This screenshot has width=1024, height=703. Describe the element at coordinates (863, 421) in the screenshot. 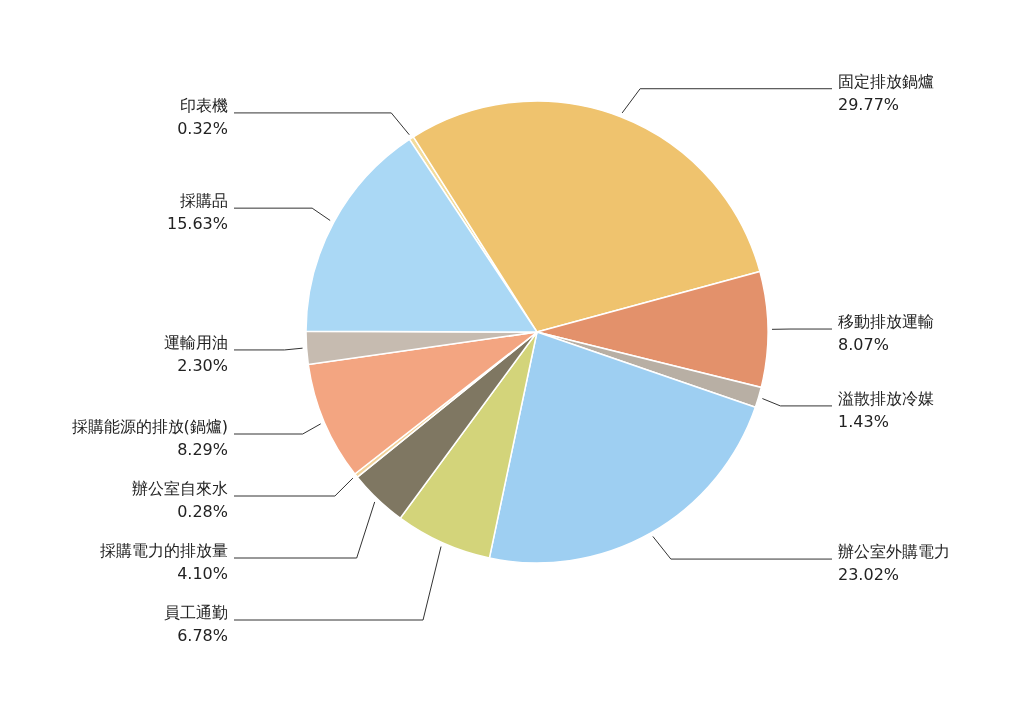

I see `data-label: 1.43%` at that location.